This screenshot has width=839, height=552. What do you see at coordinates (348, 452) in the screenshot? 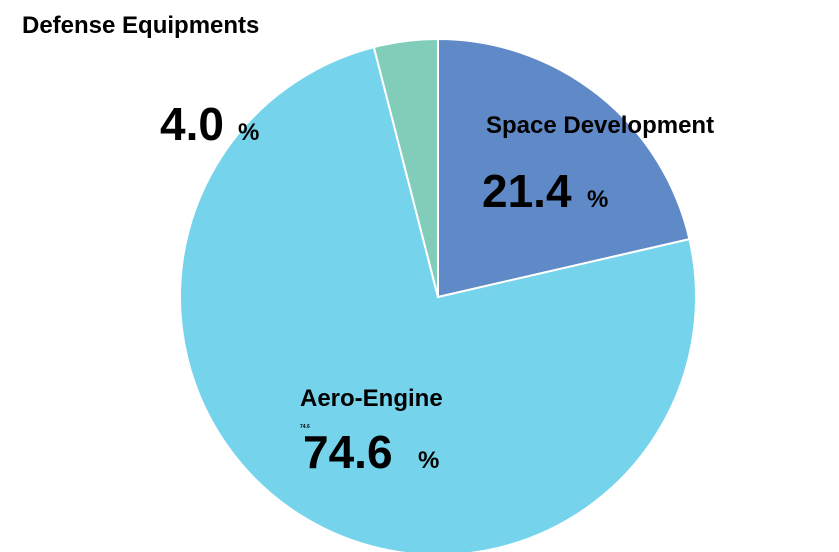
I see `value-label: 74.6` at bounding box center [348, 452].